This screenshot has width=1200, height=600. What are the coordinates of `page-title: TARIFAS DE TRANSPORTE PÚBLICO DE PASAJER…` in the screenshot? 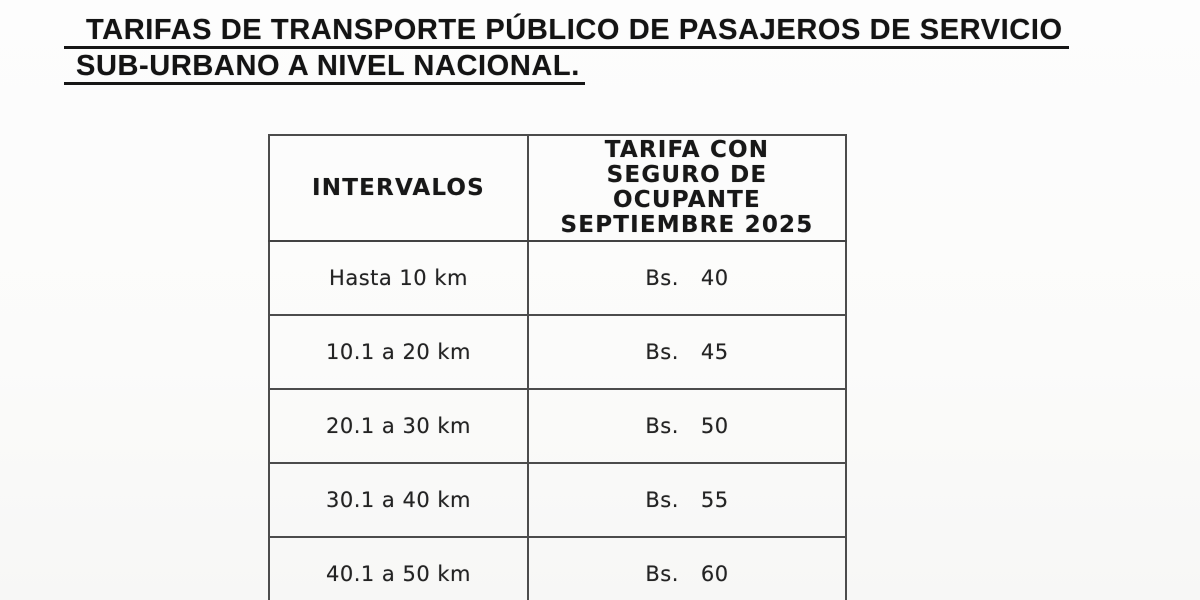 It's located at (566, 50).